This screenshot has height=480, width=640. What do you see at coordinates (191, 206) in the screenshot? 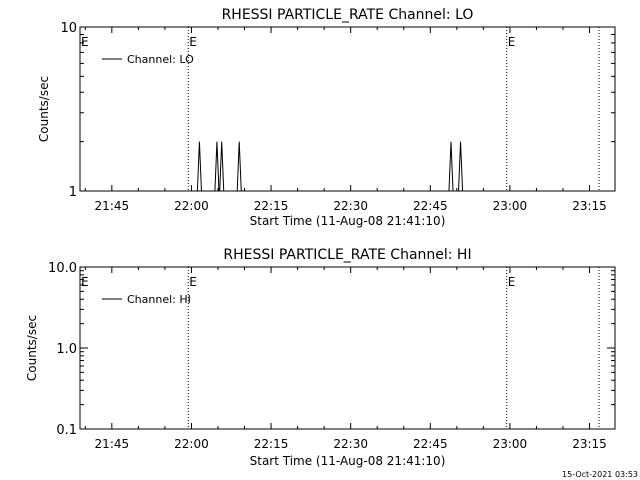
I see `panel-1-x-tick-label: 22:00` at bounding box center [191, 206].